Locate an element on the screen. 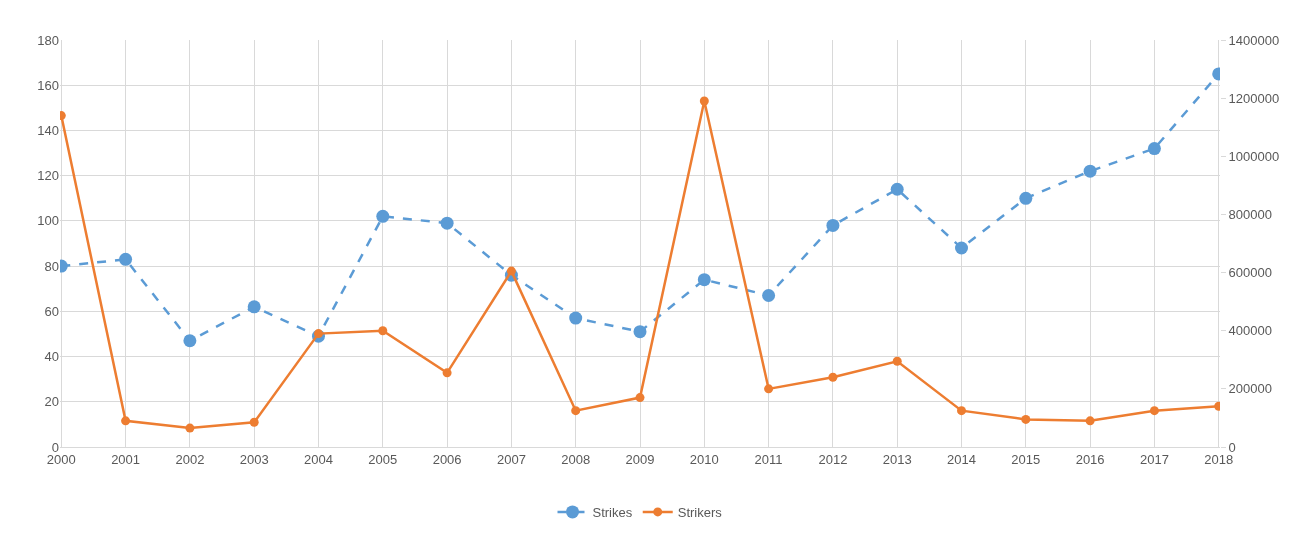 This screenshot has height=538, width=1315. y-tick-label: 140 is located at coordinates (48, 130).